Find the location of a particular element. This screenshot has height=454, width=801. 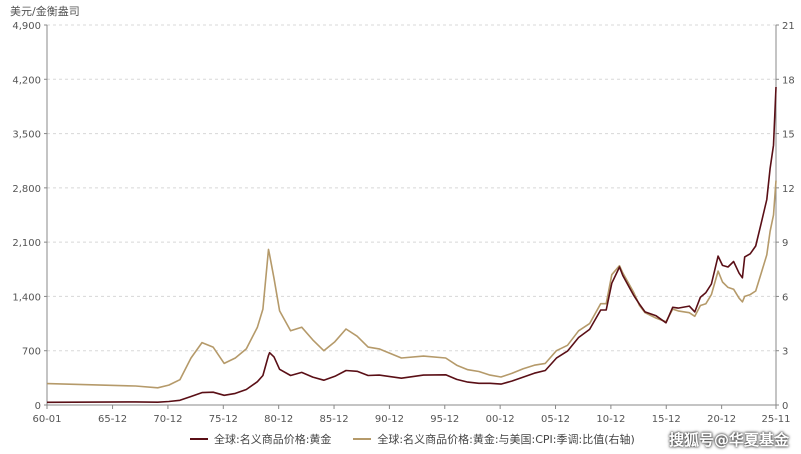

x-tick-label: 75-12 is located at coordinates (223, 419).